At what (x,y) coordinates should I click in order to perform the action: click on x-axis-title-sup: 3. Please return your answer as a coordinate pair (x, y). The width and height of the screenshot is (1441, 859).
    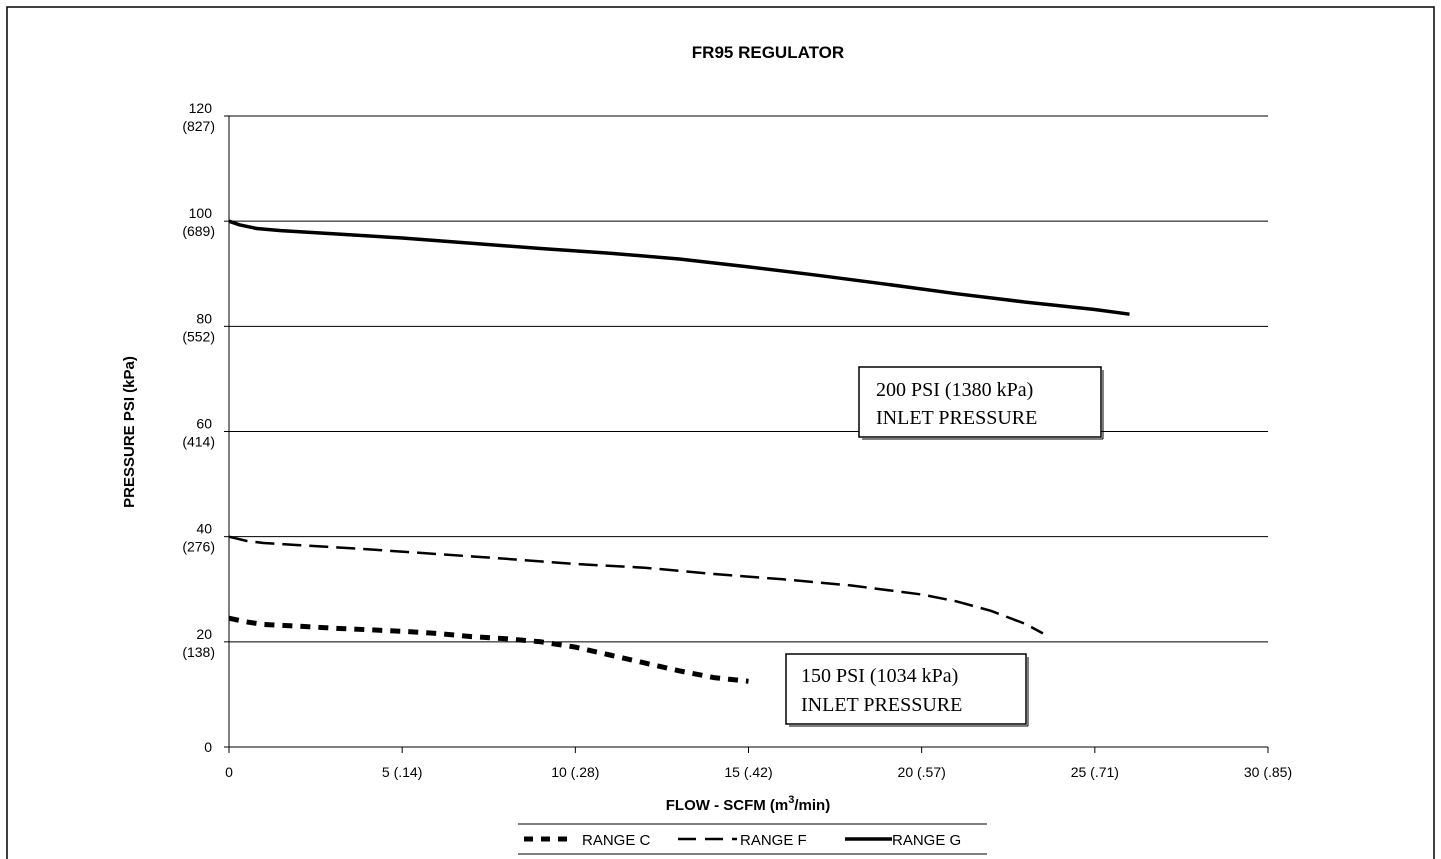
    Looking at the image, I should click on (791, 800).